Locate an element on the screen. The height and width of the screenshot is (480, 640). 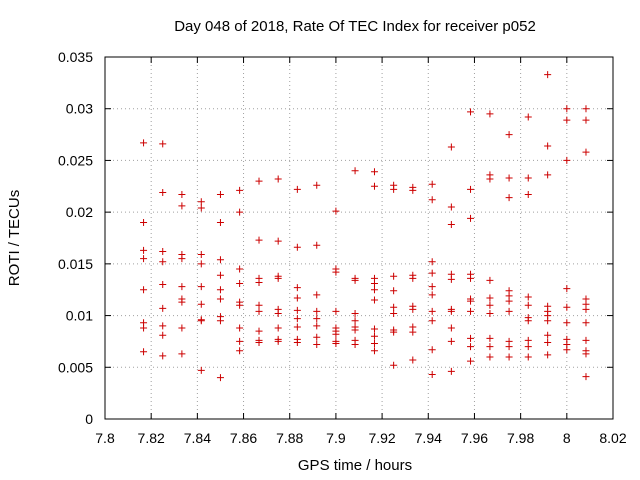
x-axis-label: GPS time / hours is located at coordinates (355, 465).